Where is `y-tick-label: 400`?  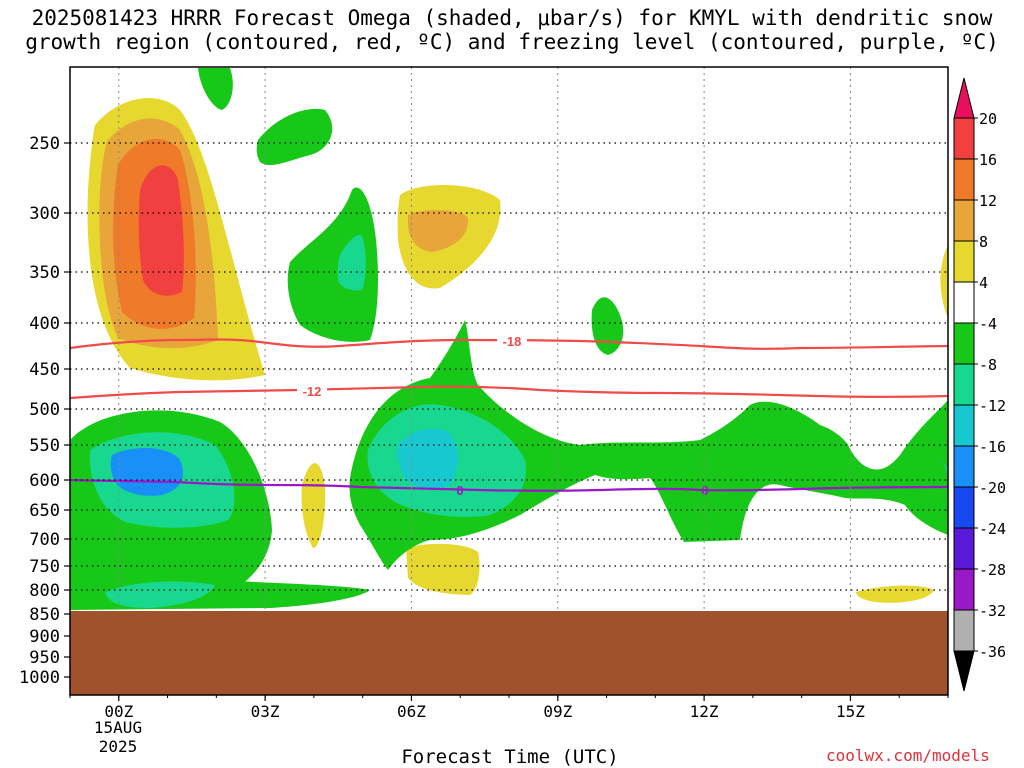
y-tick-label: 400 is located at coordinates (44, 324).